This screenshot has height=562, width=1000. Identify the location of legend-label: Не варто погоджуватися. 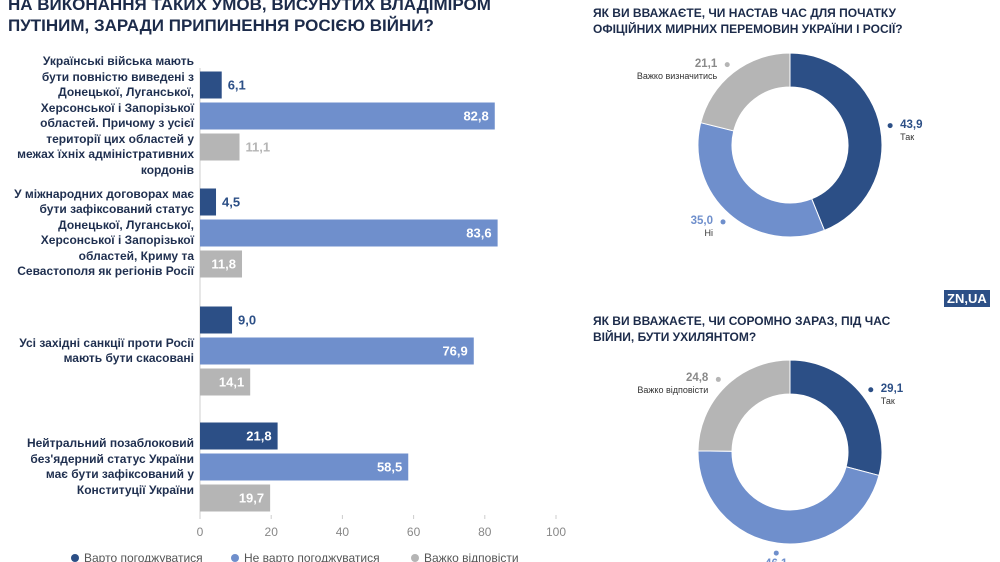
(312, 556).